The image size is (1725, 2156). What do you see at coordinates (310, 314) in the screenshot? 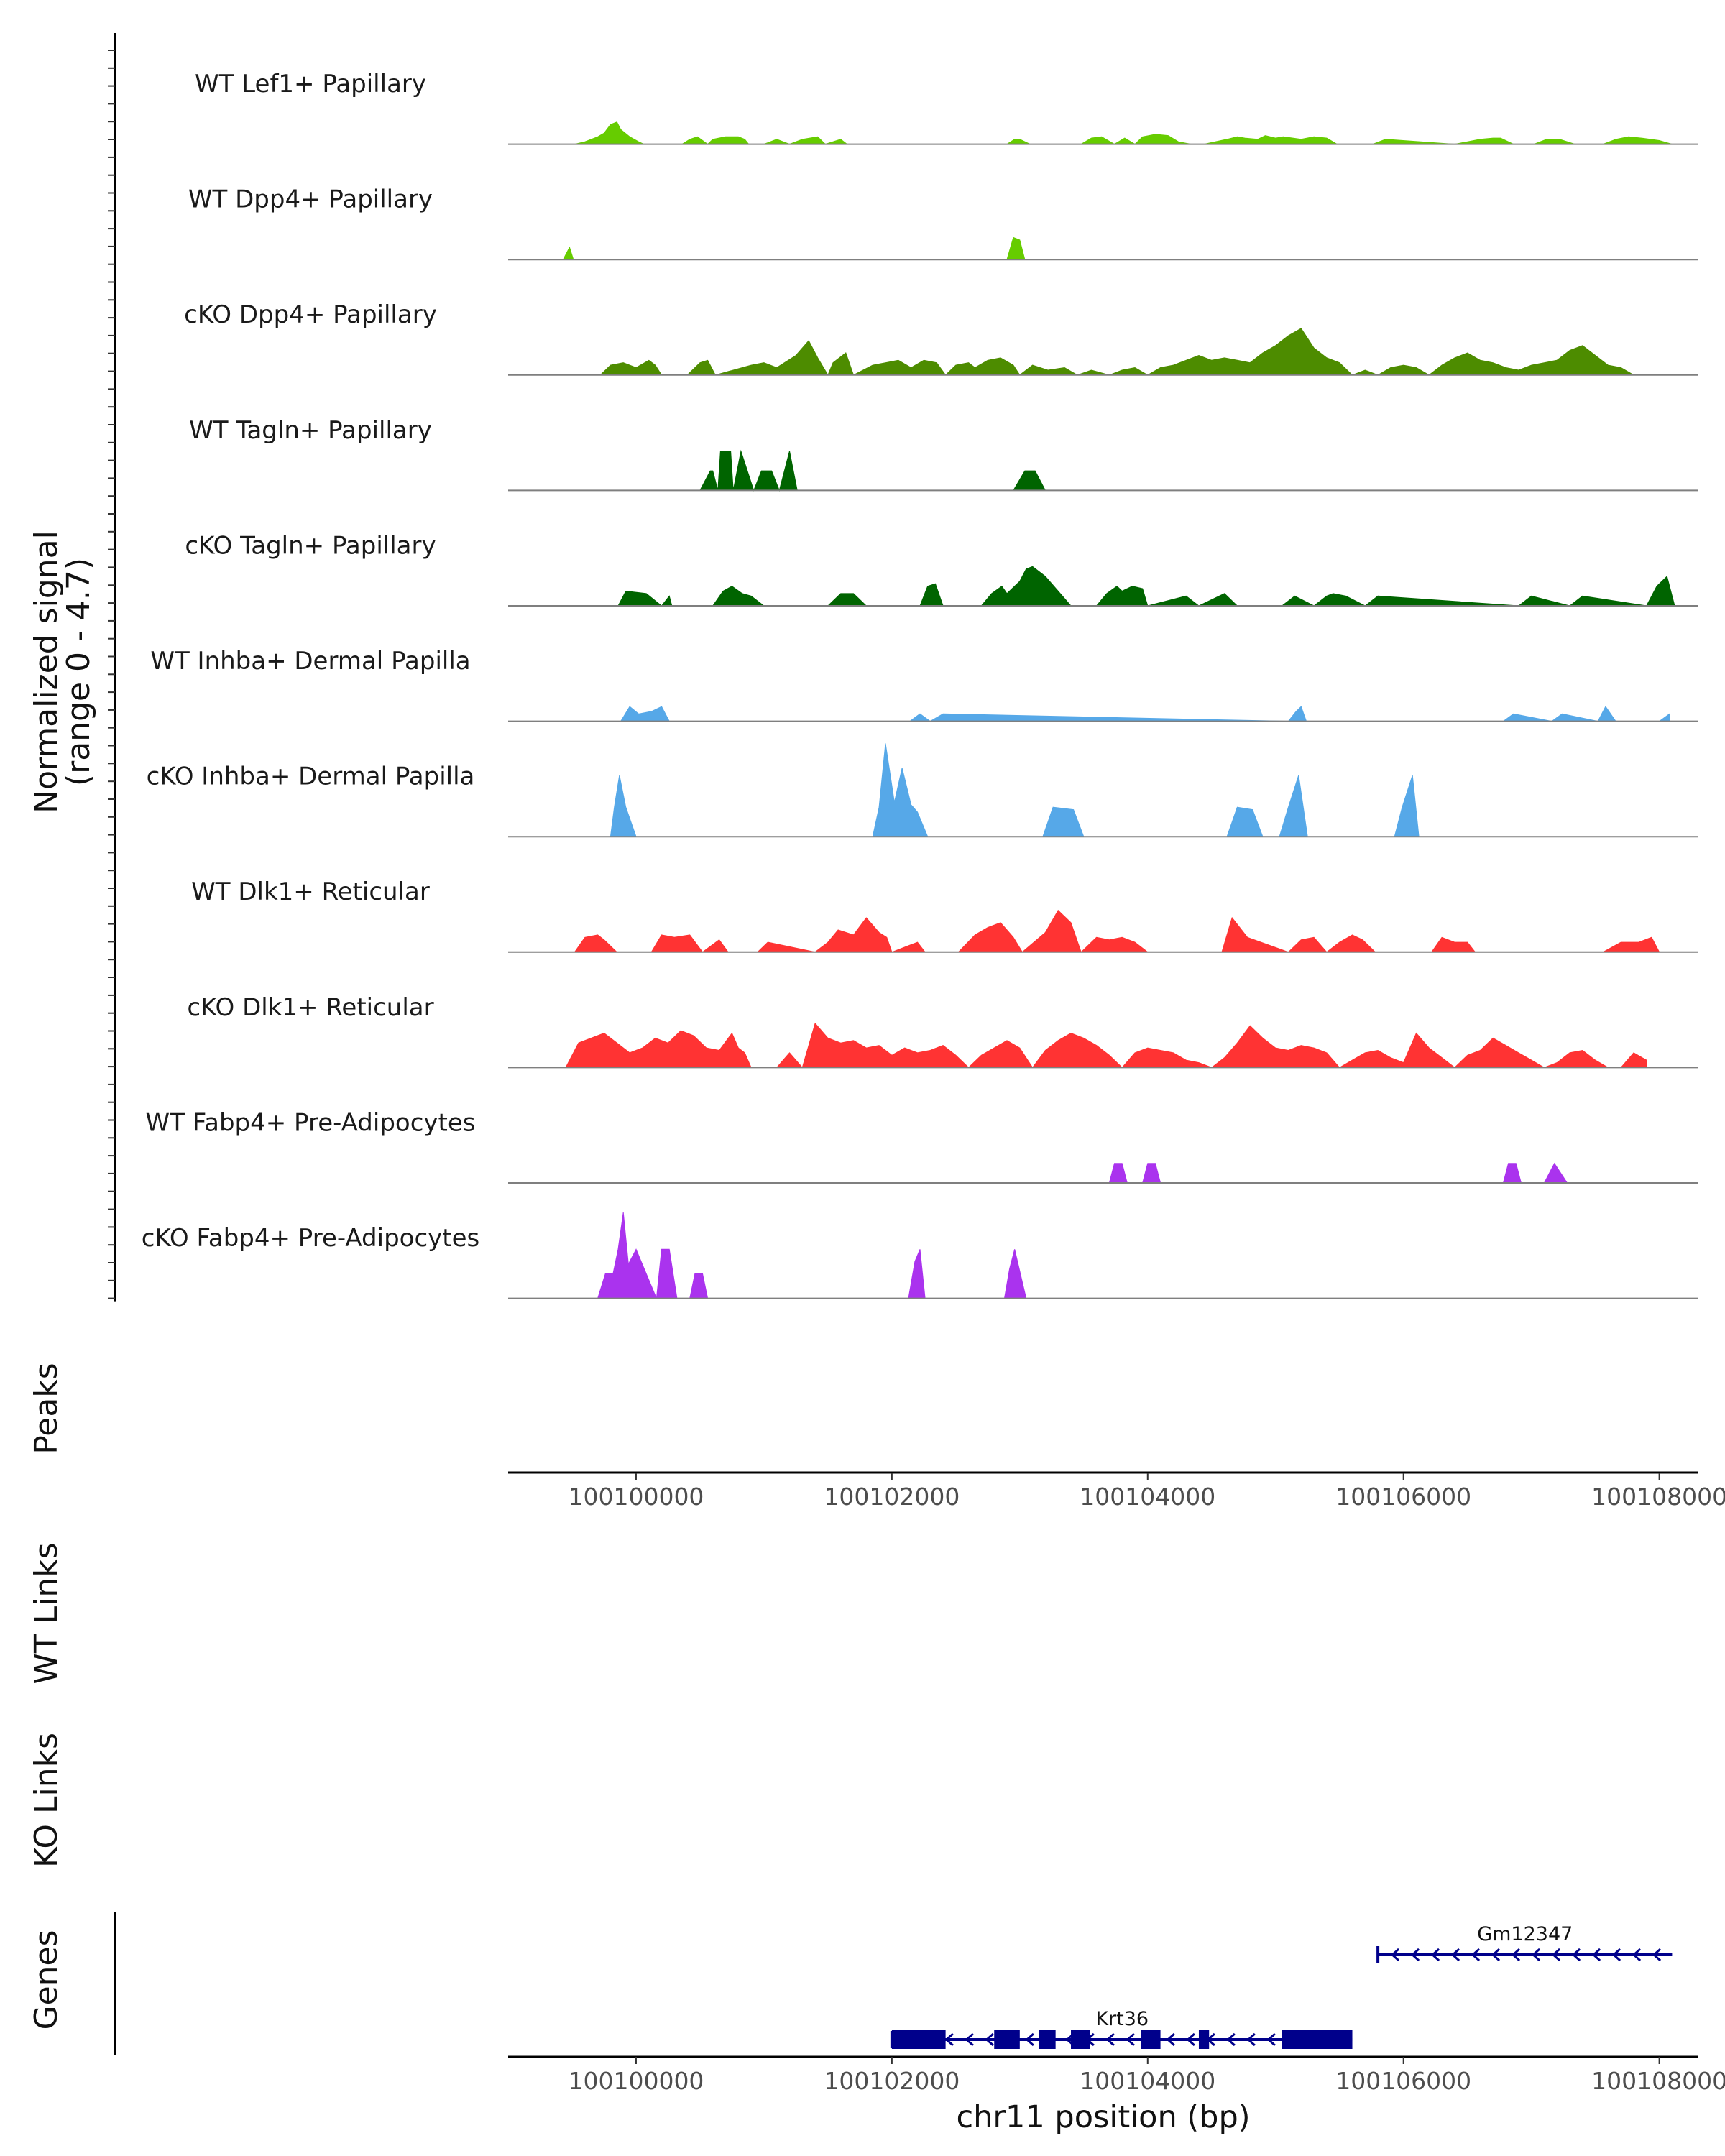
I see `track-label: cKO Dpp4+ Papillary` at bounding box center [310, 314].